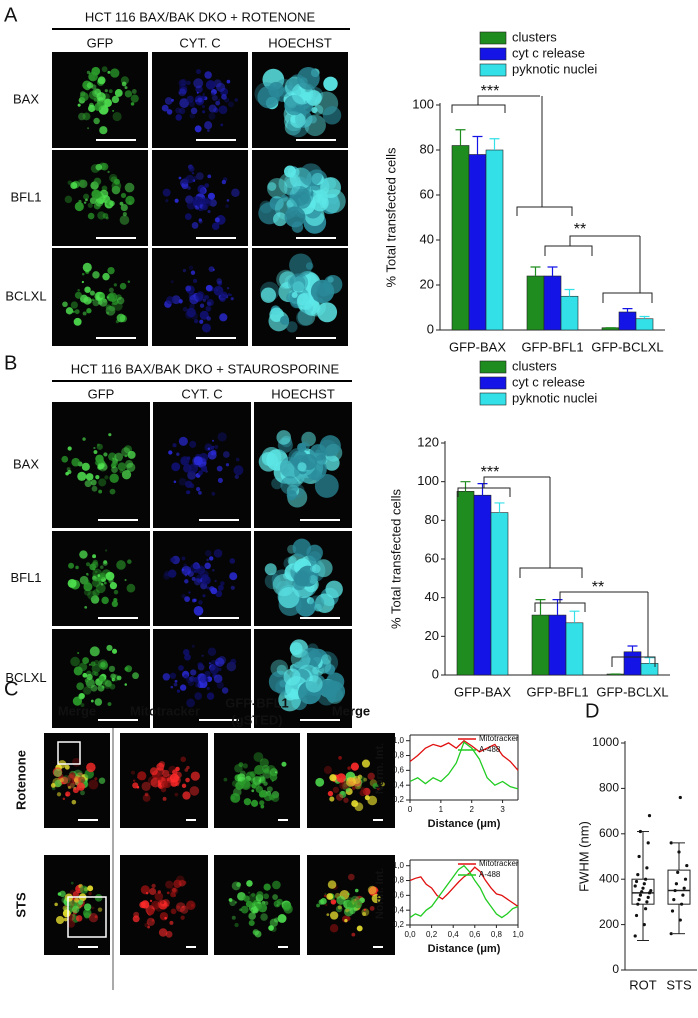 This screenshot has width=698, height=1018. What do you see at coordinates (493, 399) in the screenshot?
I see `legend-swatch` at bounding box center [493, 399].